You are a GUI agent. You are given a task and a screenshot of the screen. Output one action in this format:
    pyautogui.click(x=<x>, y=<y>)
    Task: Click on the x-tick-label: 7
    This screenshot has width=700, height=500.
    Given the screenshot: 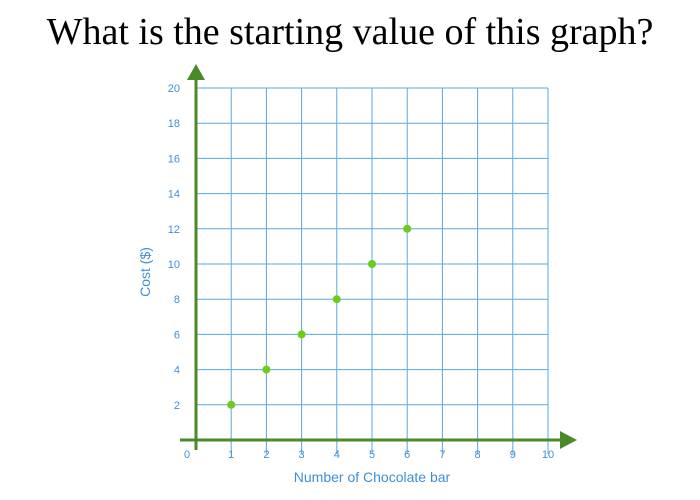 What is the action you would take?
    pyautogui.click(x=442, y=455)
    